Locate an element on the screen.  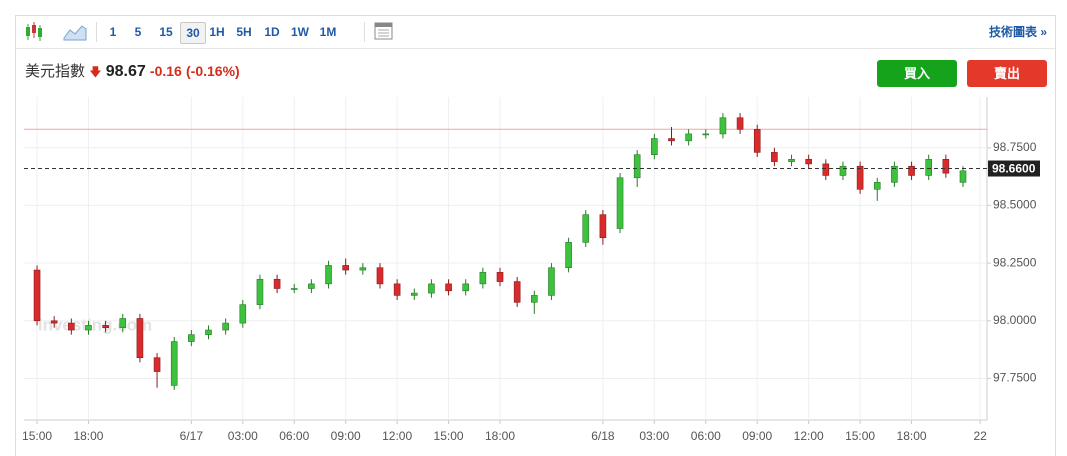
last-price-box is located at coordinates (1014, 168).